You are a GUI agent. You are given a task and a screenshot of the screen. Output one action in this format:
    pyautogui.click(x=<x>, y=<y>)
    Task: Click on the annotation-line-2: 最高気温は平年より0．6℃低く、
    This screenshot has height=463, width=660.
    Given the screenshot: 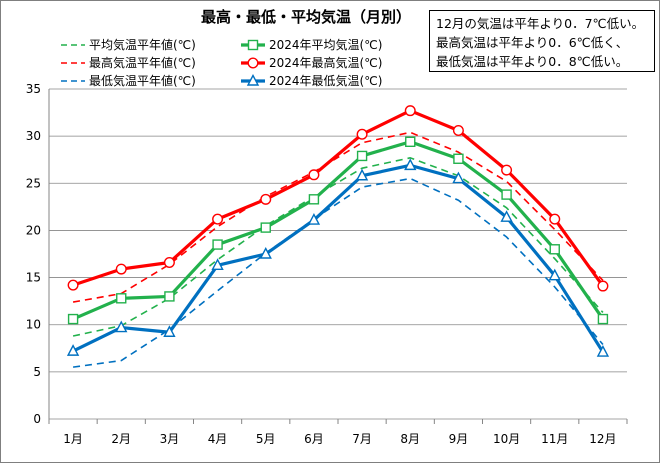 What is the action you would take?
    pyautogui.click(x=532, y=42)
    